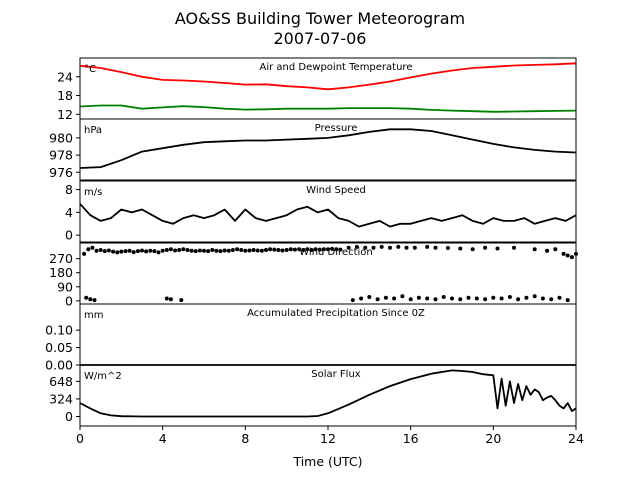  I want to click on panel-5-ytick-label: 0, so click(69, 416).